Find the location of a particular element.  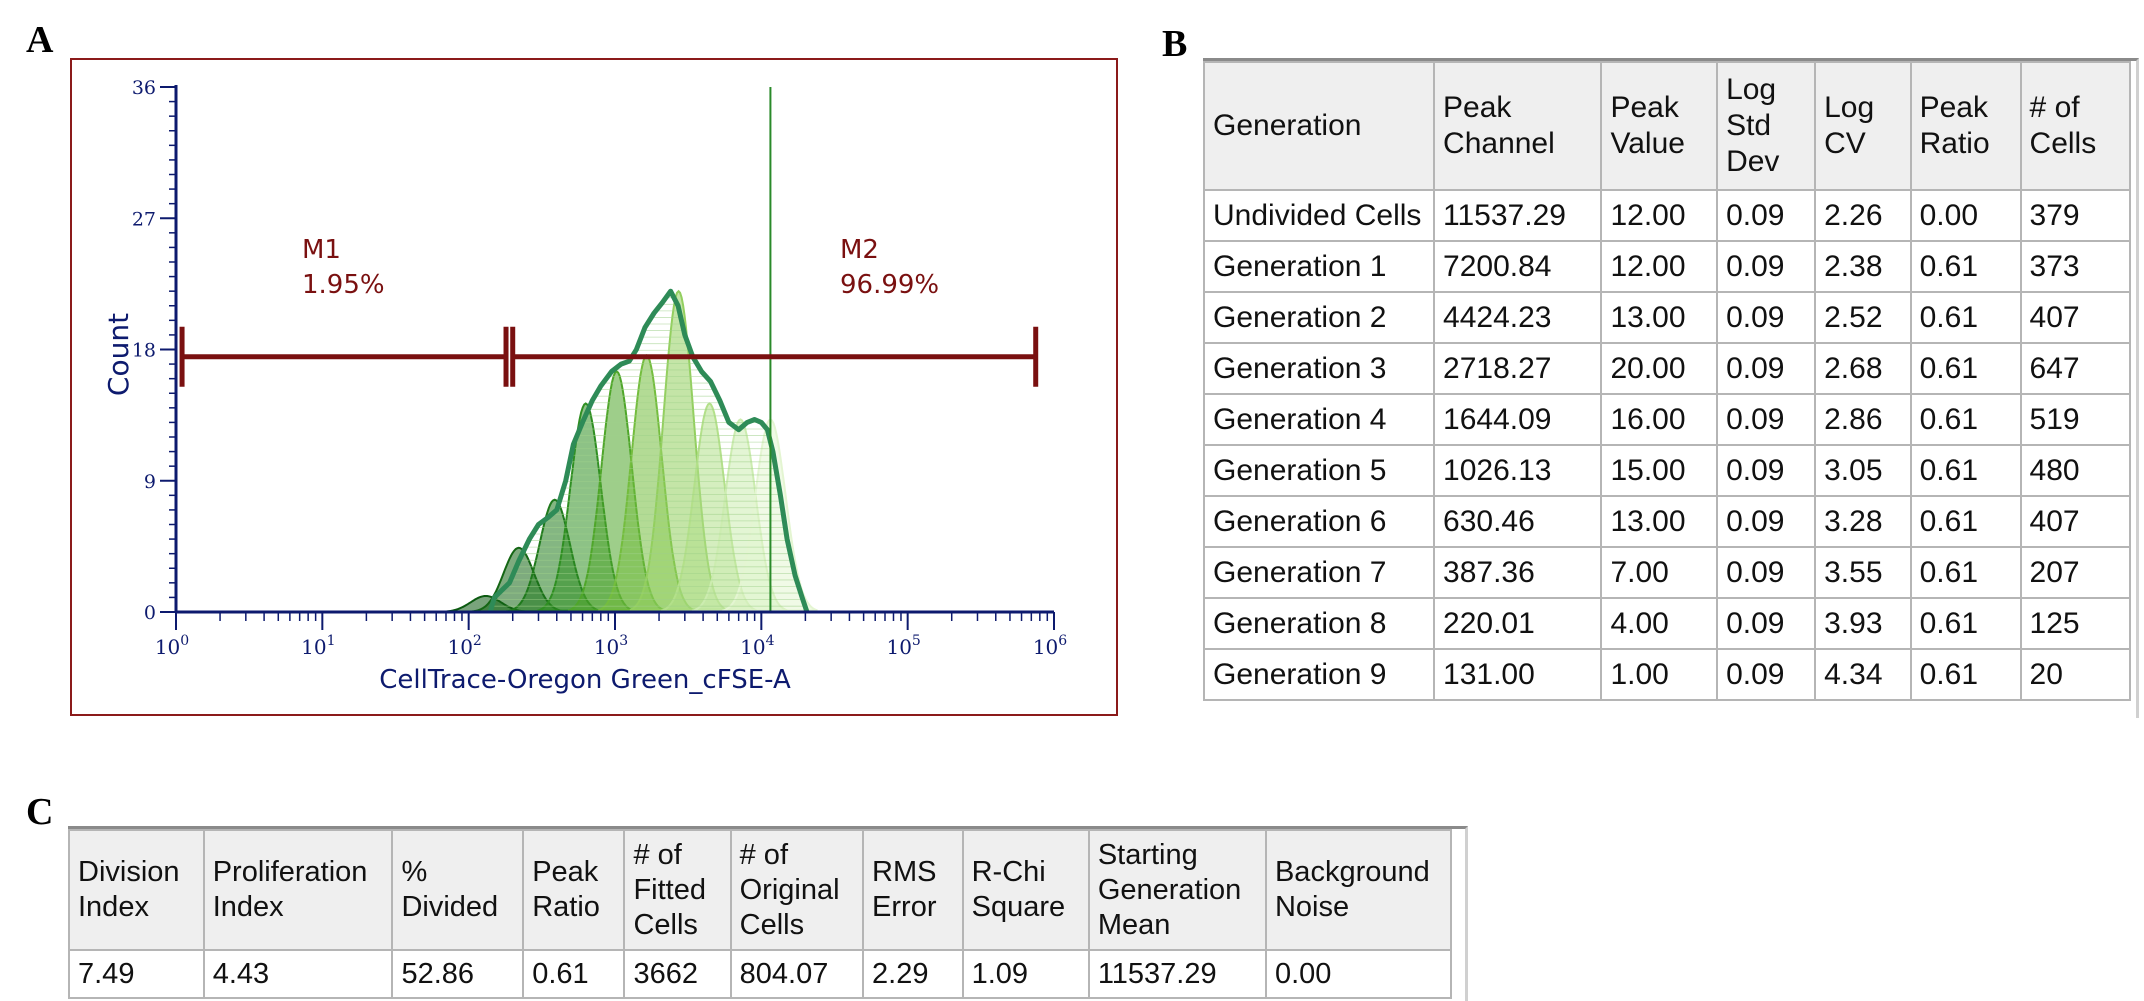

summary-table-header: Proliferation Index is located at coordinates (298, 890).